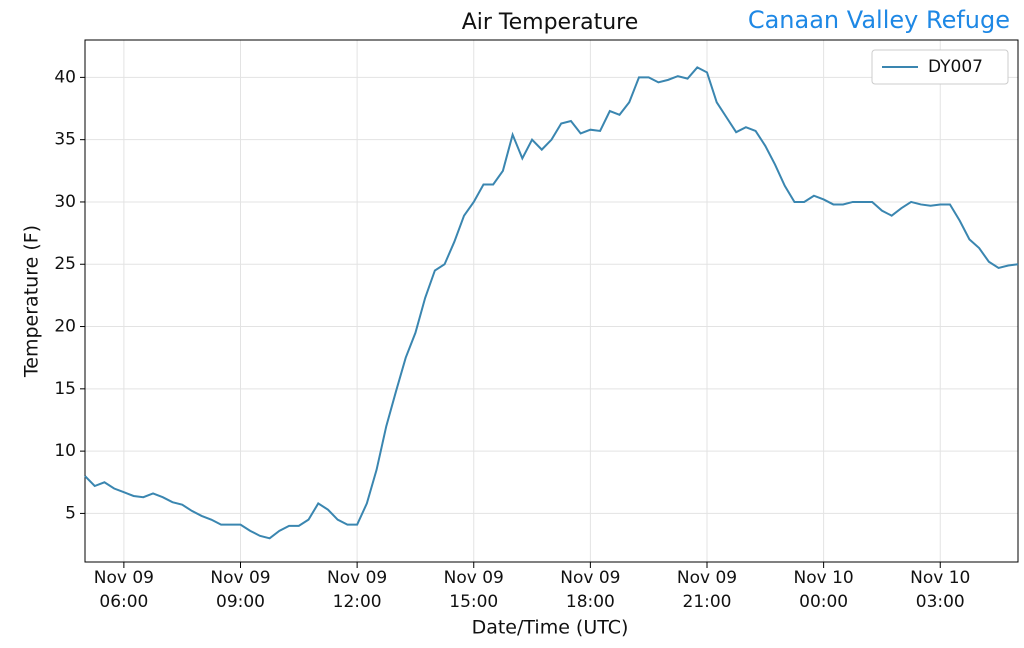 This screenshot has width=1024, height=648. Describe the element at coordinates (357, 590) in the screenshot. I see `x-tick-label: Nov 09 12:00` at that location.